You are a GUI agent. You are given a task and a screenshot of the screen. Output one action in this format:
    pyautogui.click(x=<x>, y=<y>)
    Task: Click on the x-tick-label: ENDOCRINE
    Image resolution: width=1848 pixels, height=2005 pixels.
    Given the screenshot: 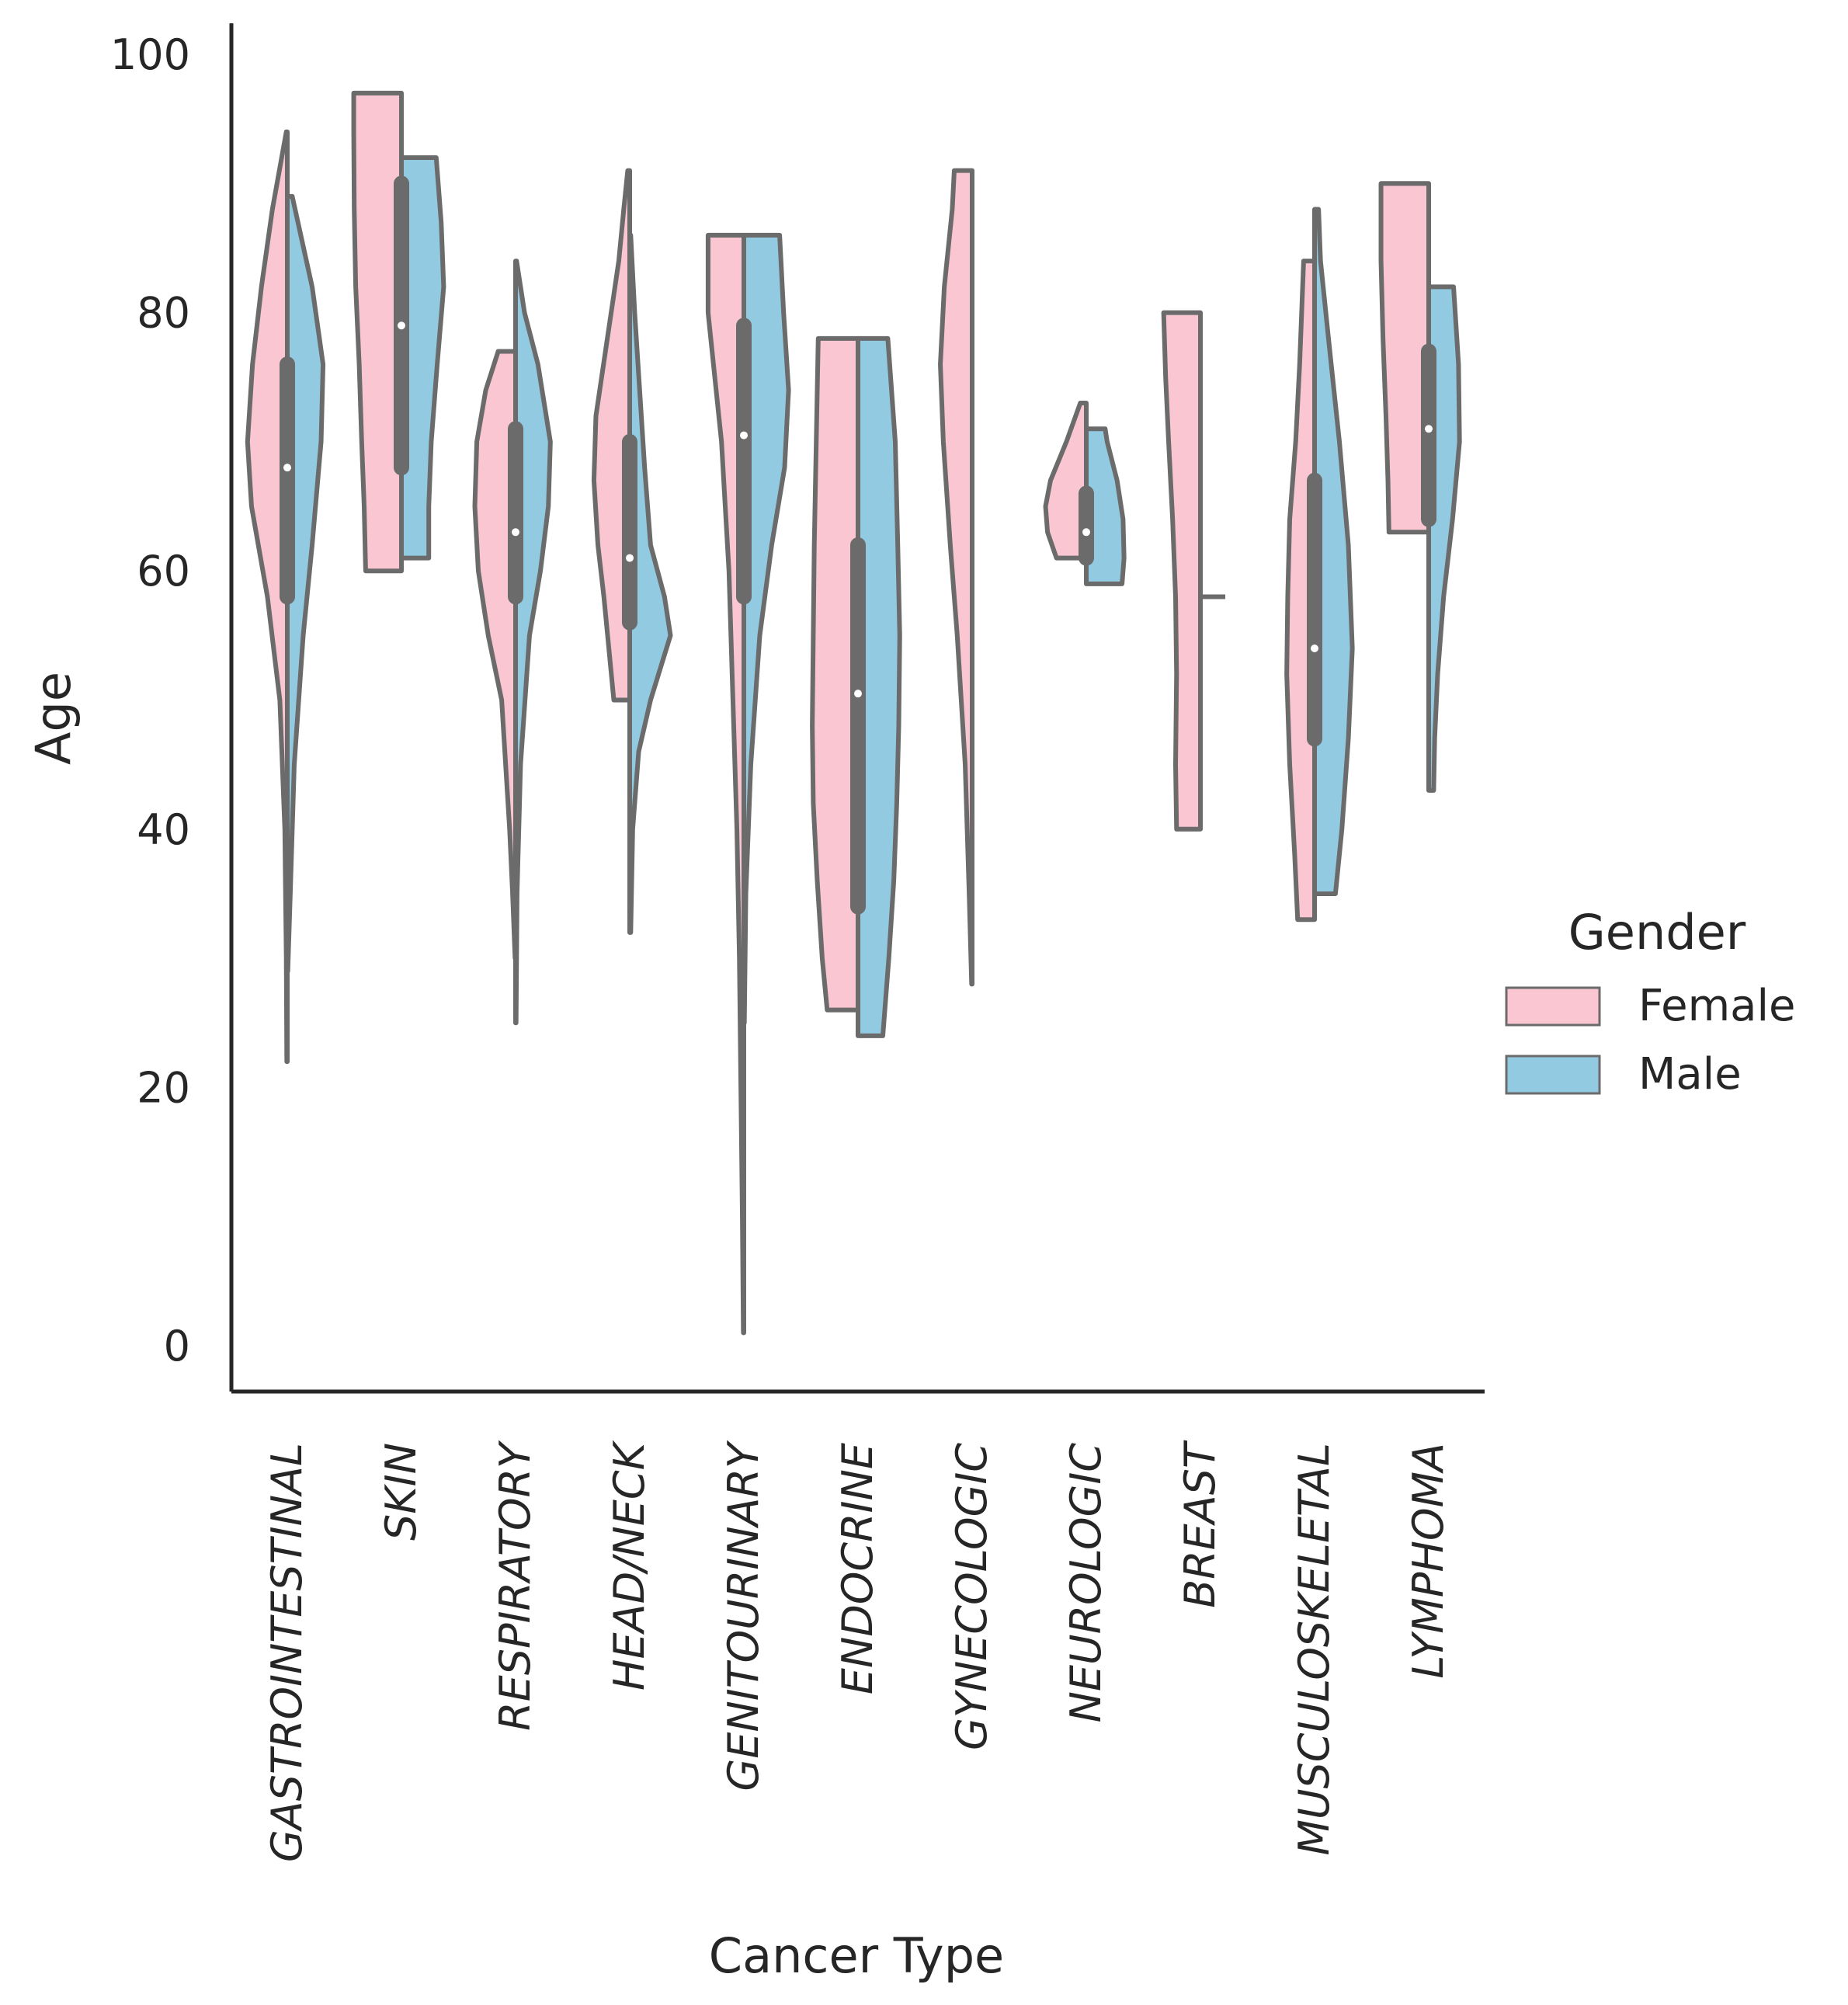 What is the action you would take?
    pyautogui.click(x=857, y=1568)
    